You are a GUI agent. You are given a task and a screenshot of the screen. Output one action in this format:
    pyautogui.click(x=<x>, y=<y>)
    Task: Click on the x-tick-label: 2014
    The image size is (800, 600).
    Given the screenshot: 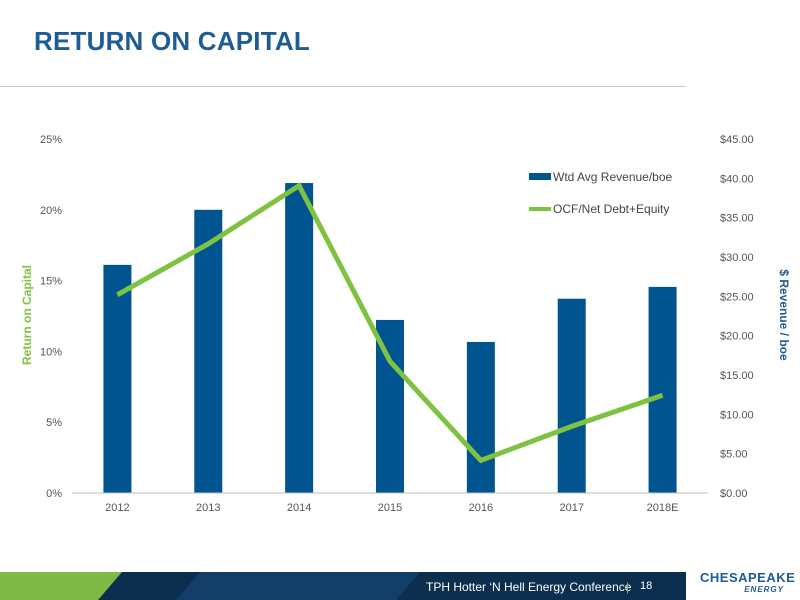 What is the action you would take?
    pyautogui.click(x=299, y=508)
    